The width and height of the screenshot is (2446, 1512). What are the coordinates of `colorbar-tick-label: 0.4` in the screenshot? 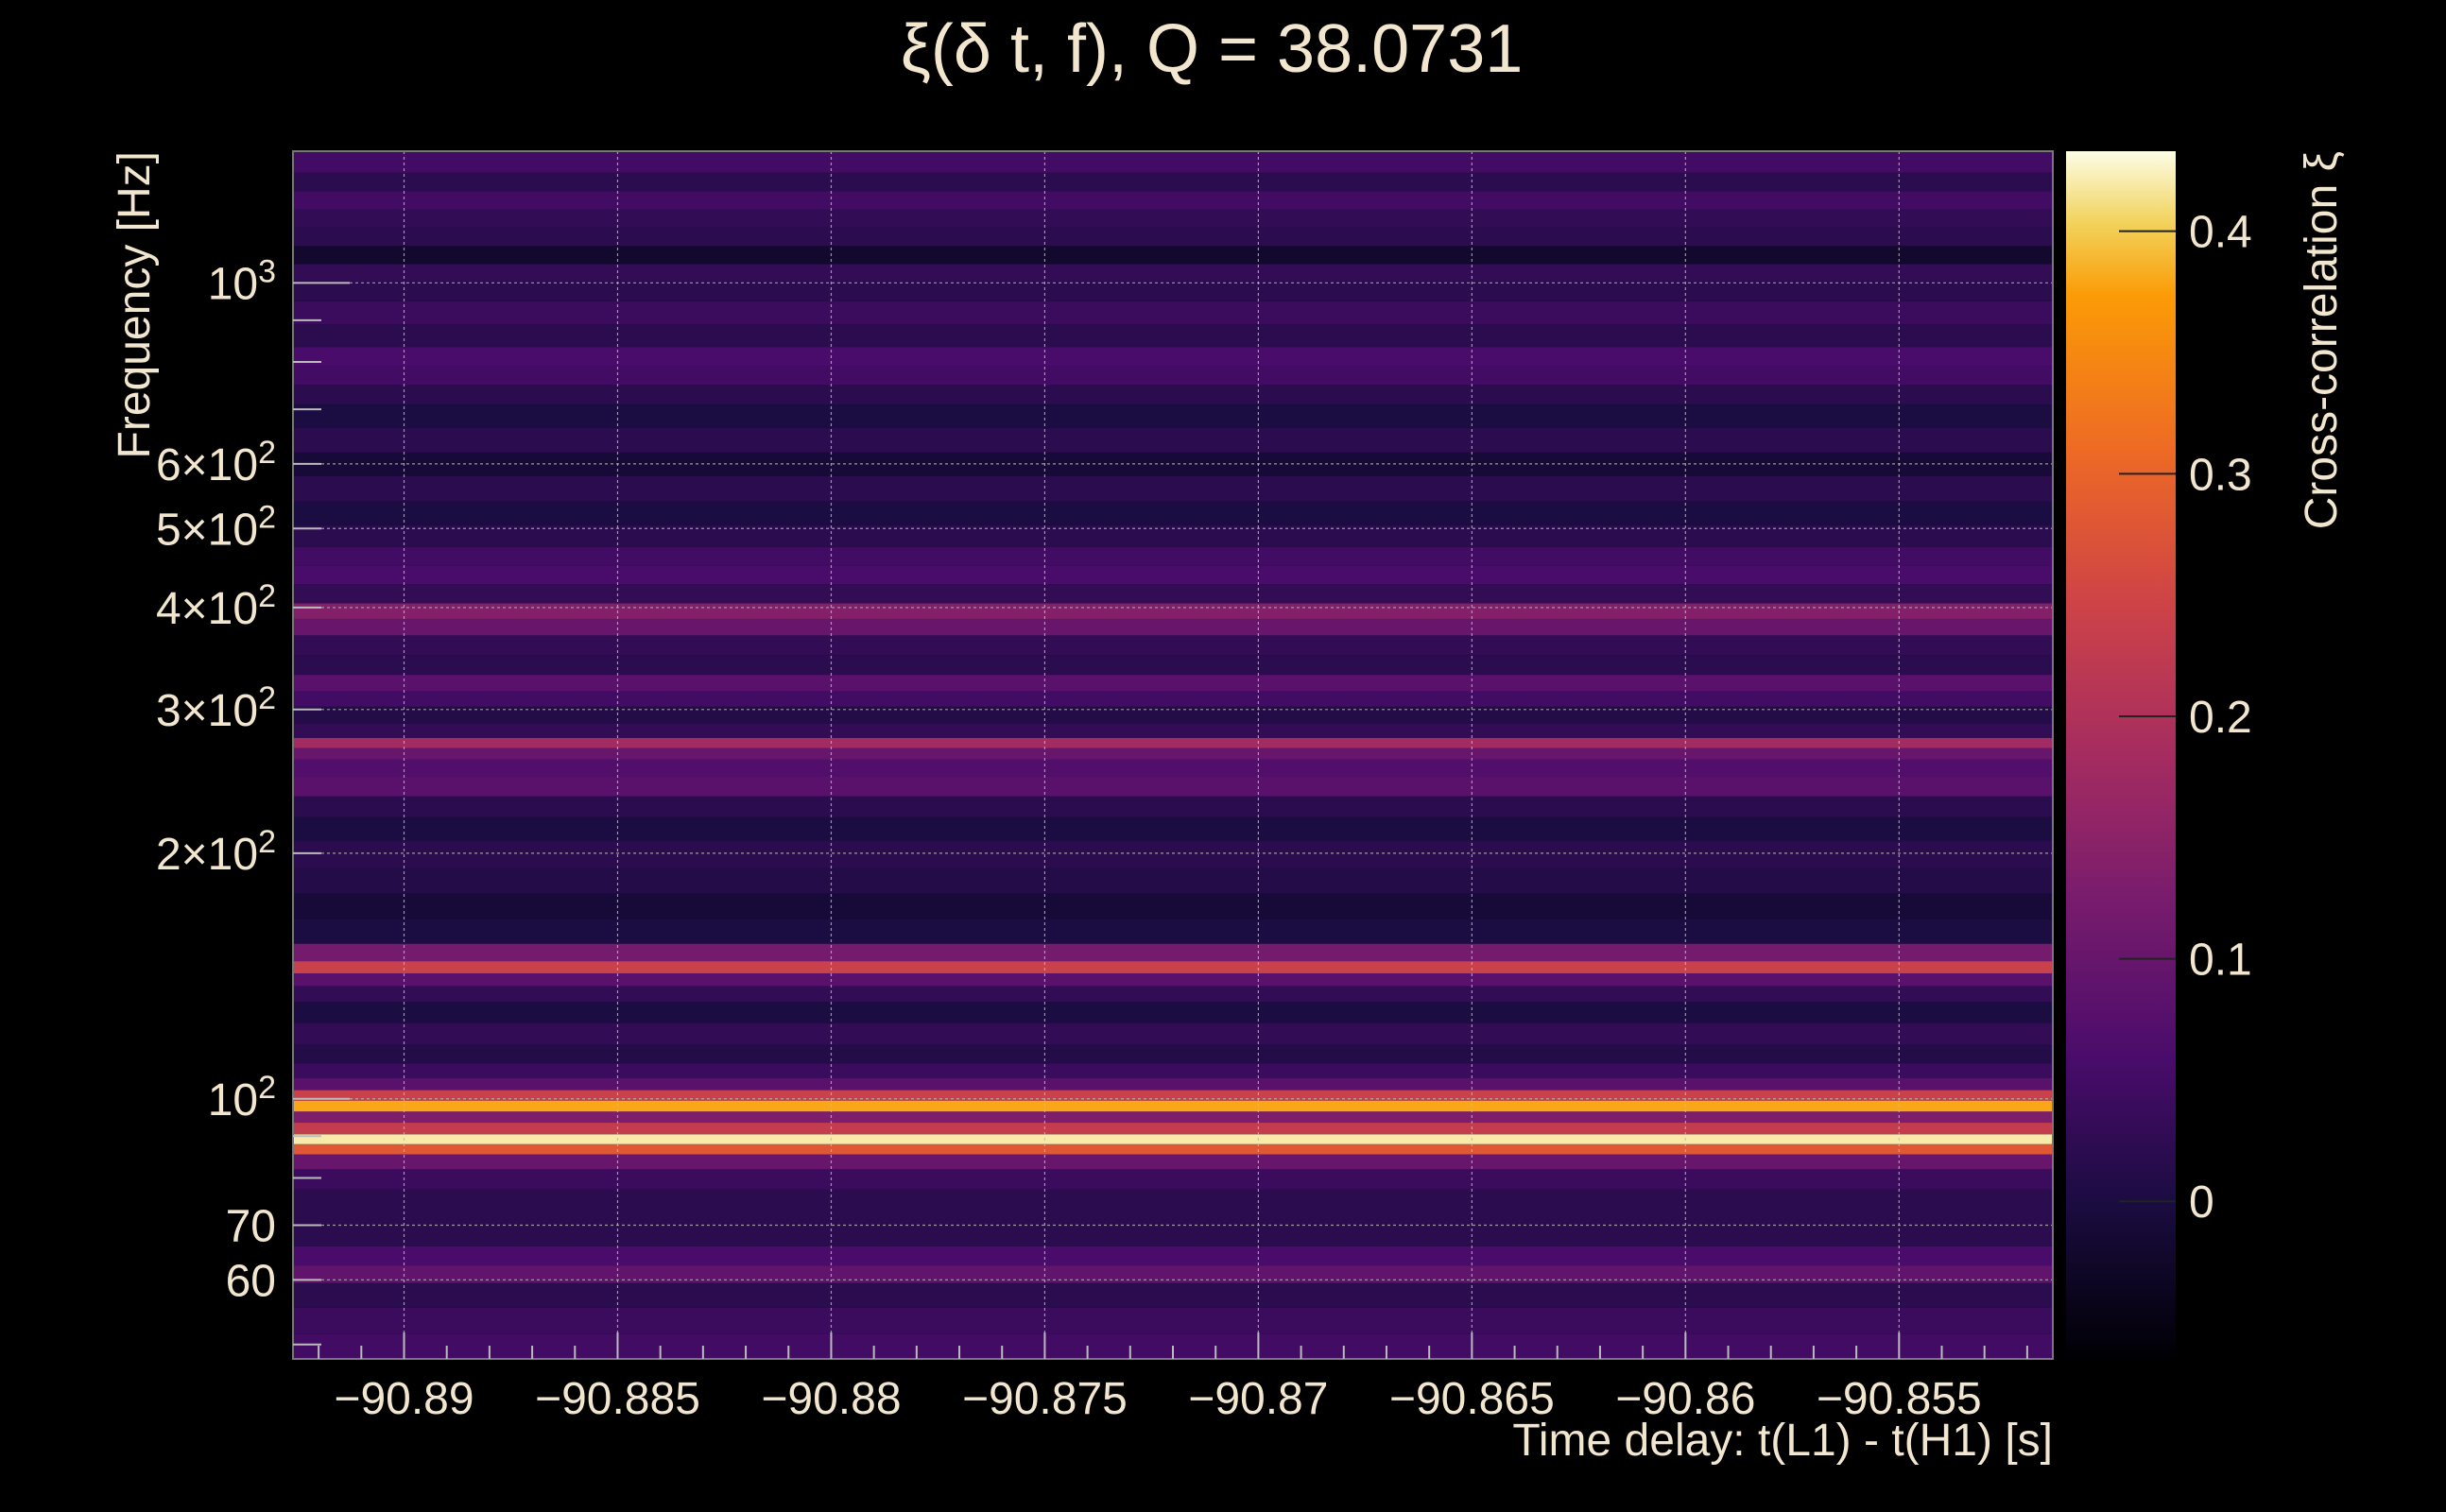 It's located at (2220, 233).